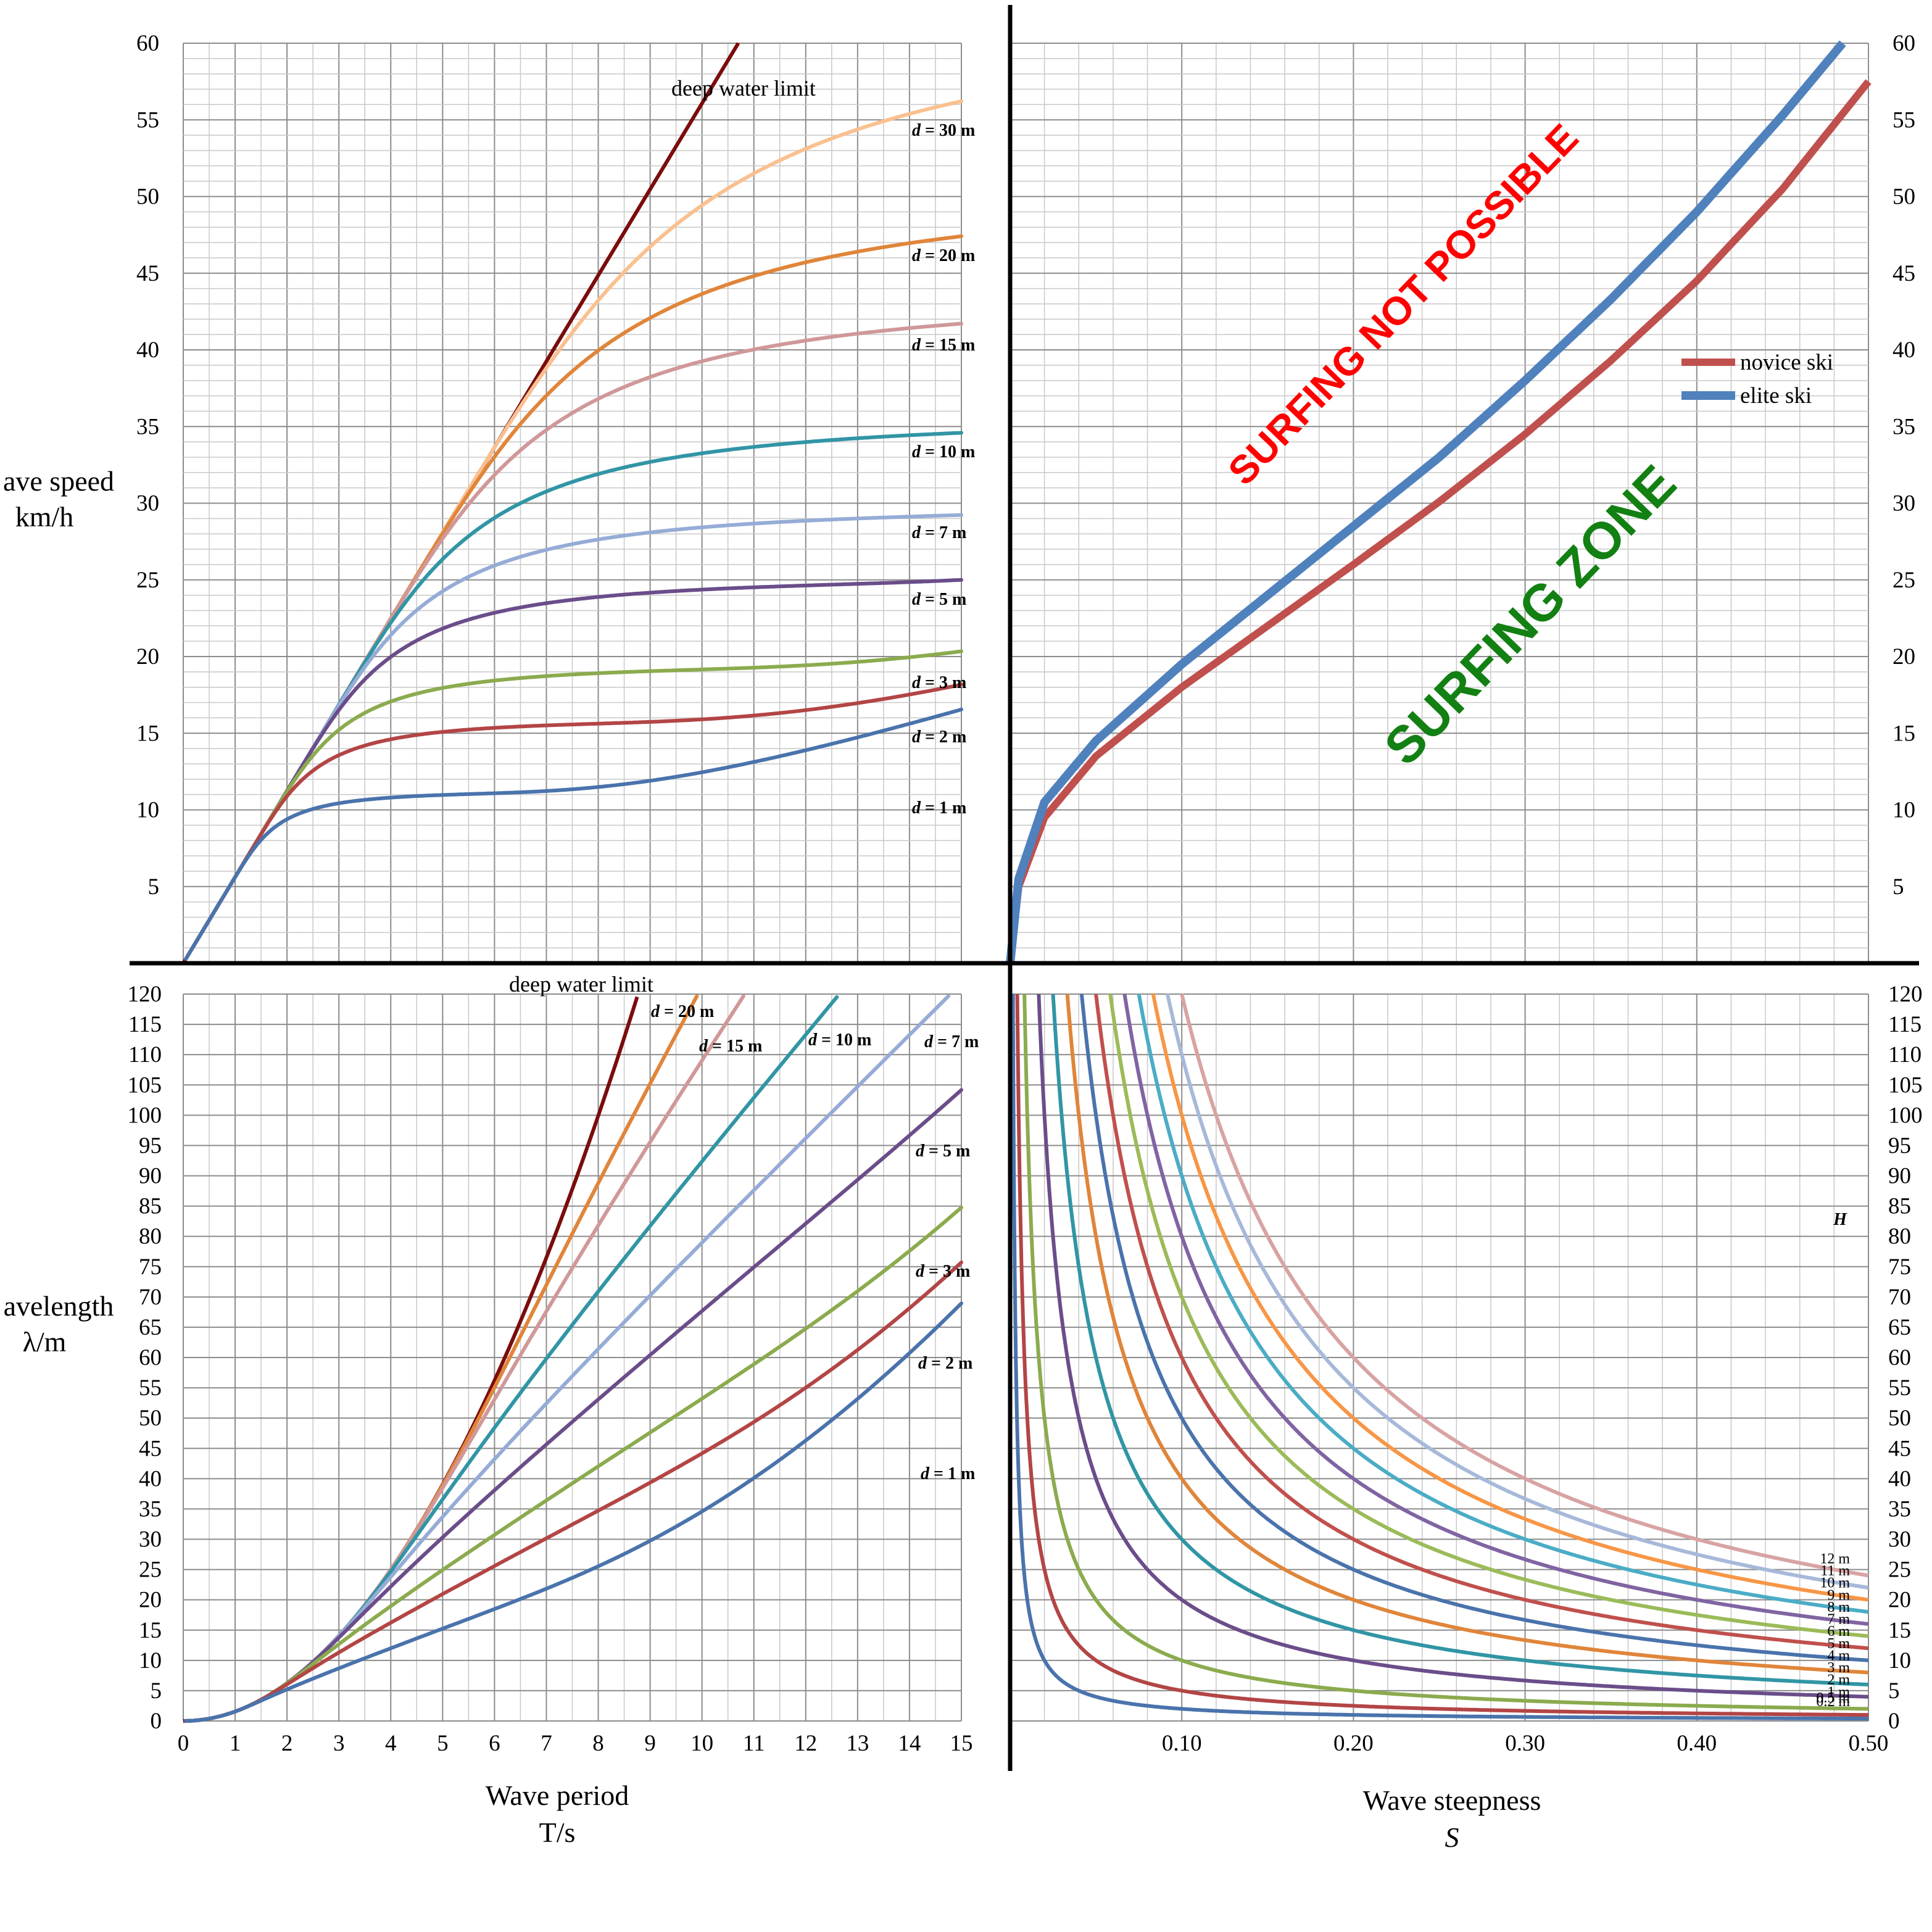 Image resolution: width=1932 pixels, height=1932 pixels. I want to click on tick-label: 11, so click(754, 1743).